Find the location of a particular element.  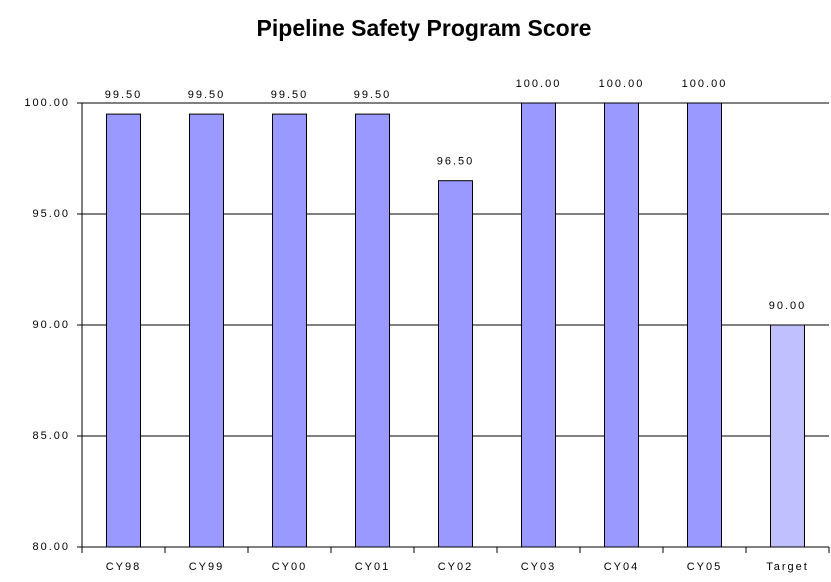

x-tick-label: CY99 is located at coordinates (207, 567).